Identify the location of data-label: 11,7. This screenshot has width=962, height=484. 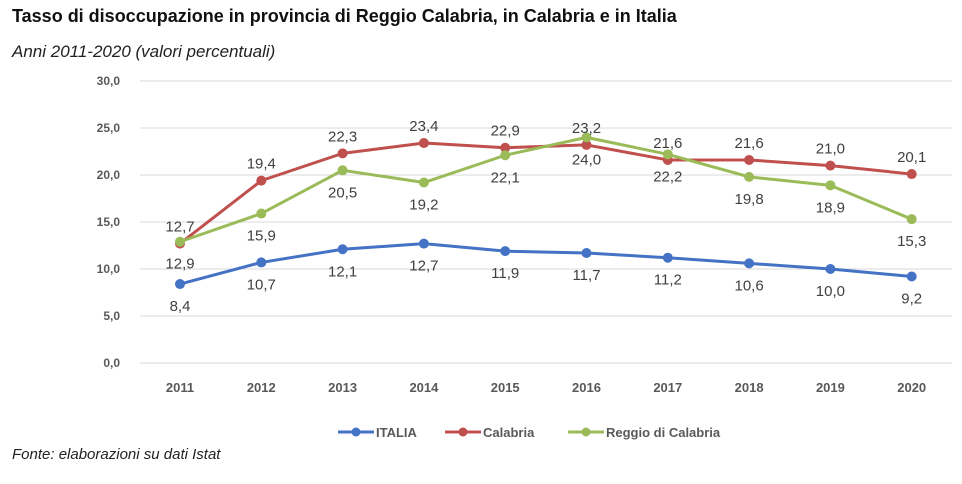
(586, 275).